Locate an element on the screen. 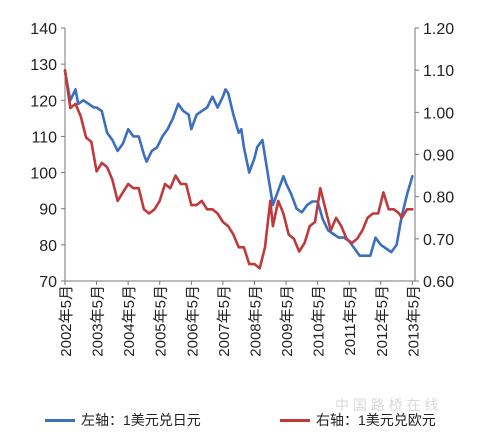 This screenshot has height=448, width=500. x-tick-label: 2003年5月 is located at coordinates (98, 321).